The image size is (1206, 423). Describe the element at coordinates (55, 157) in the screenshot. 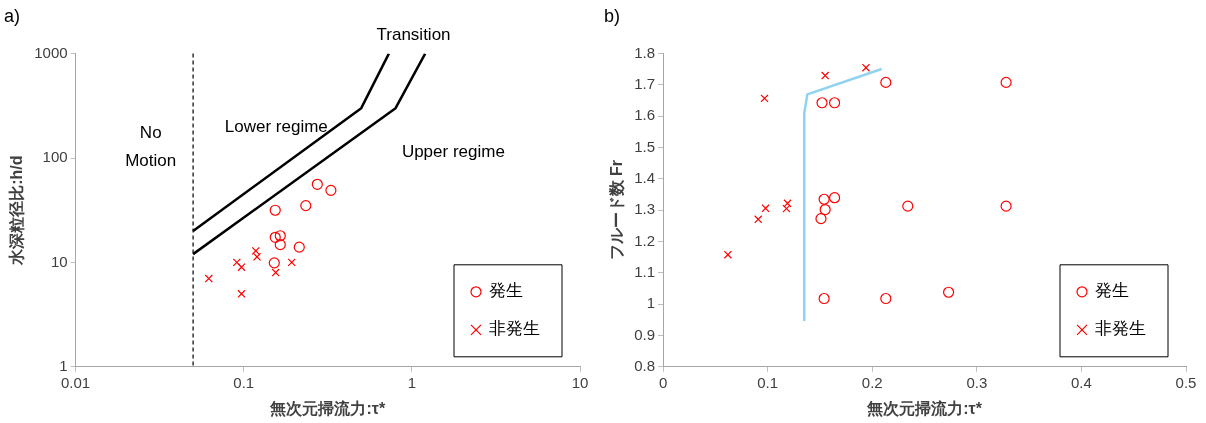

I see `y-tick-label: 100` at that location.